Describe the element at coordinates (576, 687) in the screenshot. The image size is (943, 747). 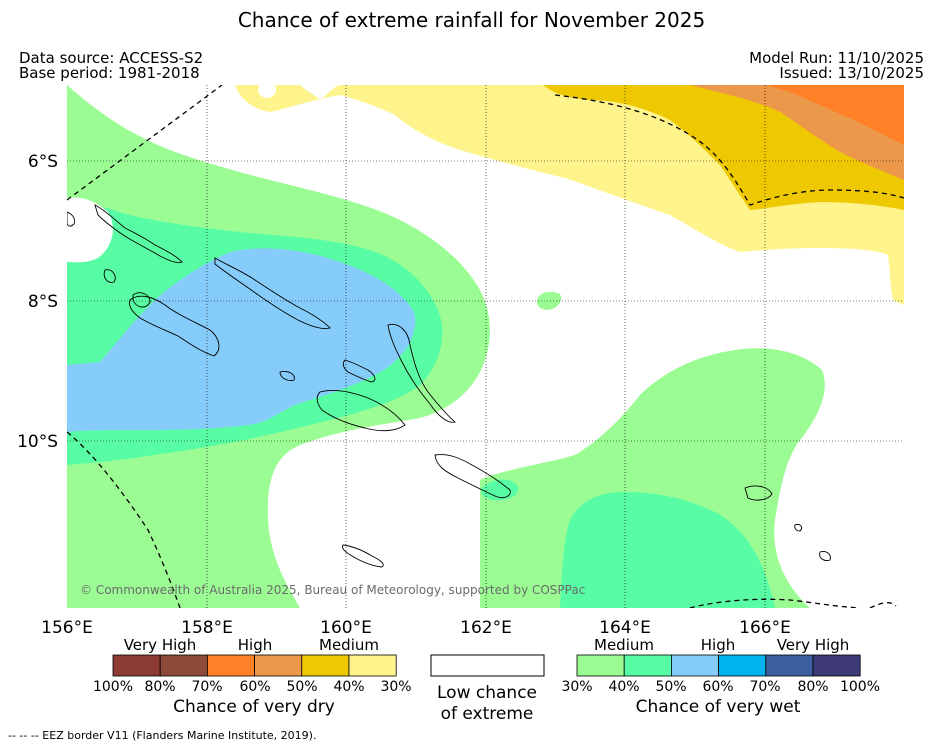
I see `legend-wet-tick: 30%` at that location.